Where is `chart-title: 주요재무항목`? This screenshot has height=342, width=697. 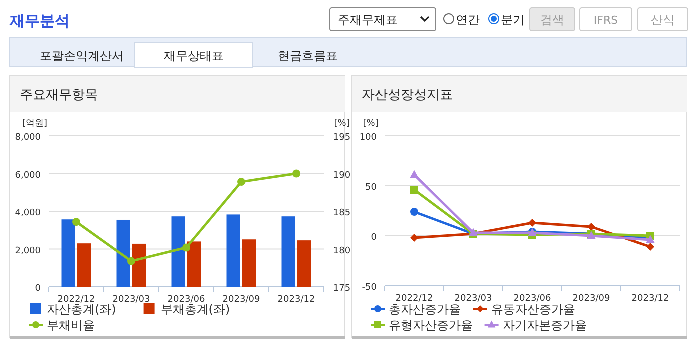
chart-title: 주요재무항목 is located at coordinates (59, 95).